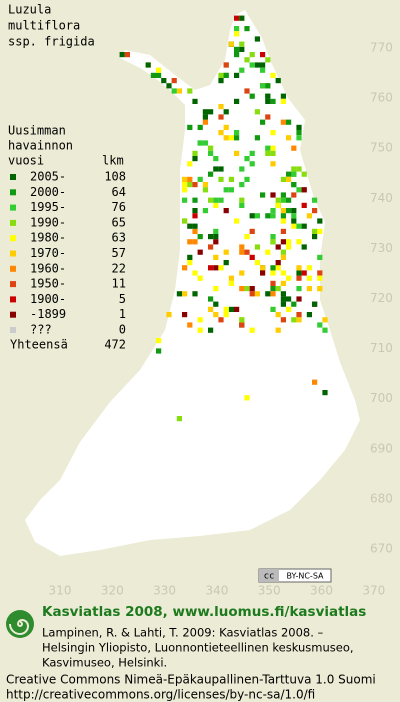 Image resolution: width=400 pixels, height=702 pixels. Describe the element at coordinates (41, 330) in the screenshot. I see `legend-label: ???` at that location.